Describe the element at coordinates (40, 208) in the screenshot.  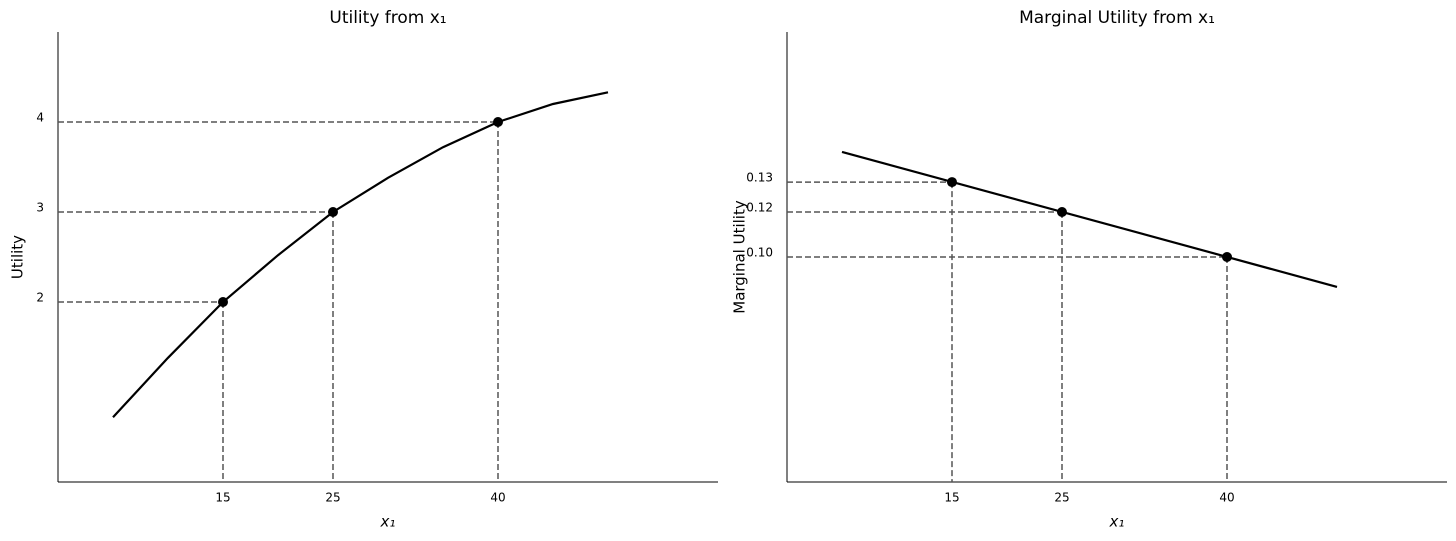
I see `y-tick-label: 3` at that location.